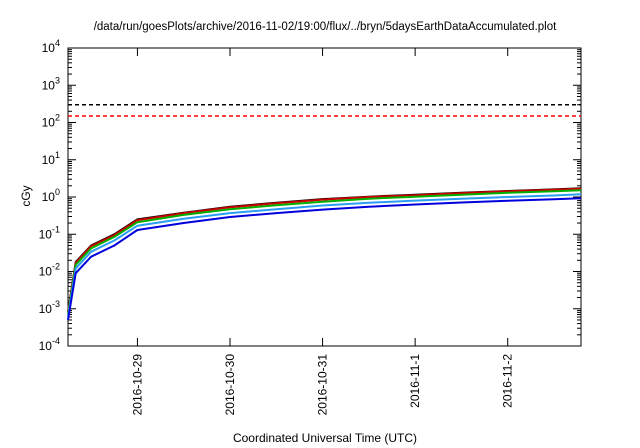 The image size is (640, 448). I want to click on y-tick-label: 10³, so click(51, 83).